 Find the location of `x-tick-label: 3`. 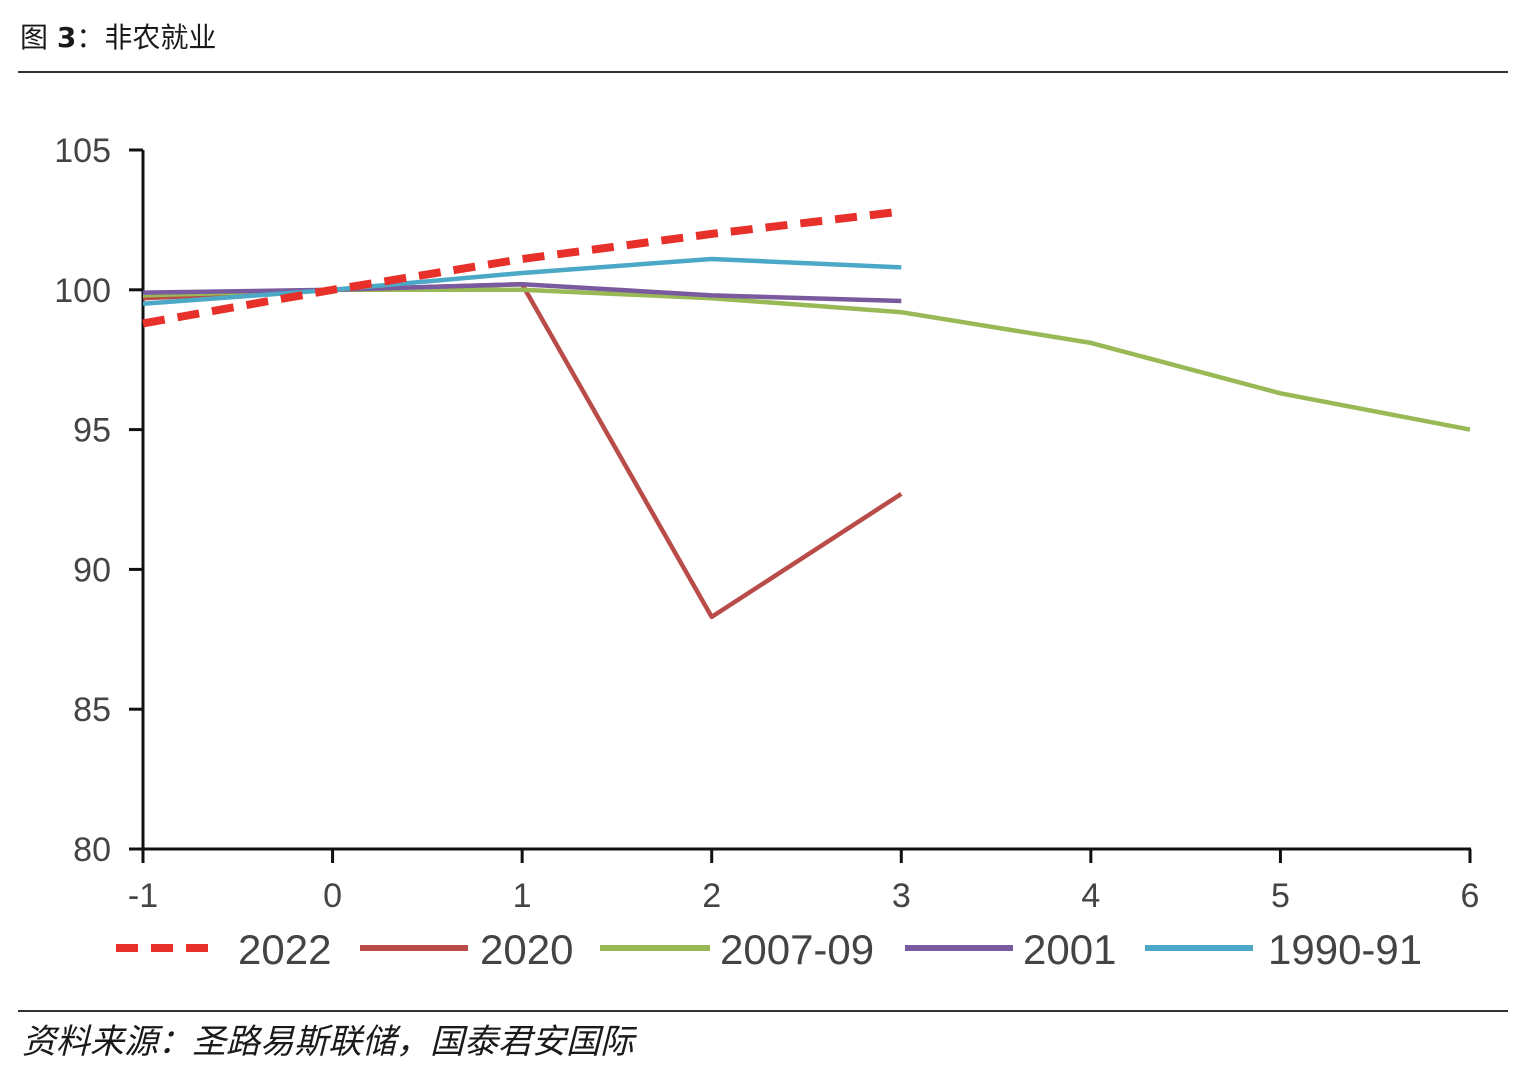

x-tick-label: 3 is located at coordinates (901, 896).